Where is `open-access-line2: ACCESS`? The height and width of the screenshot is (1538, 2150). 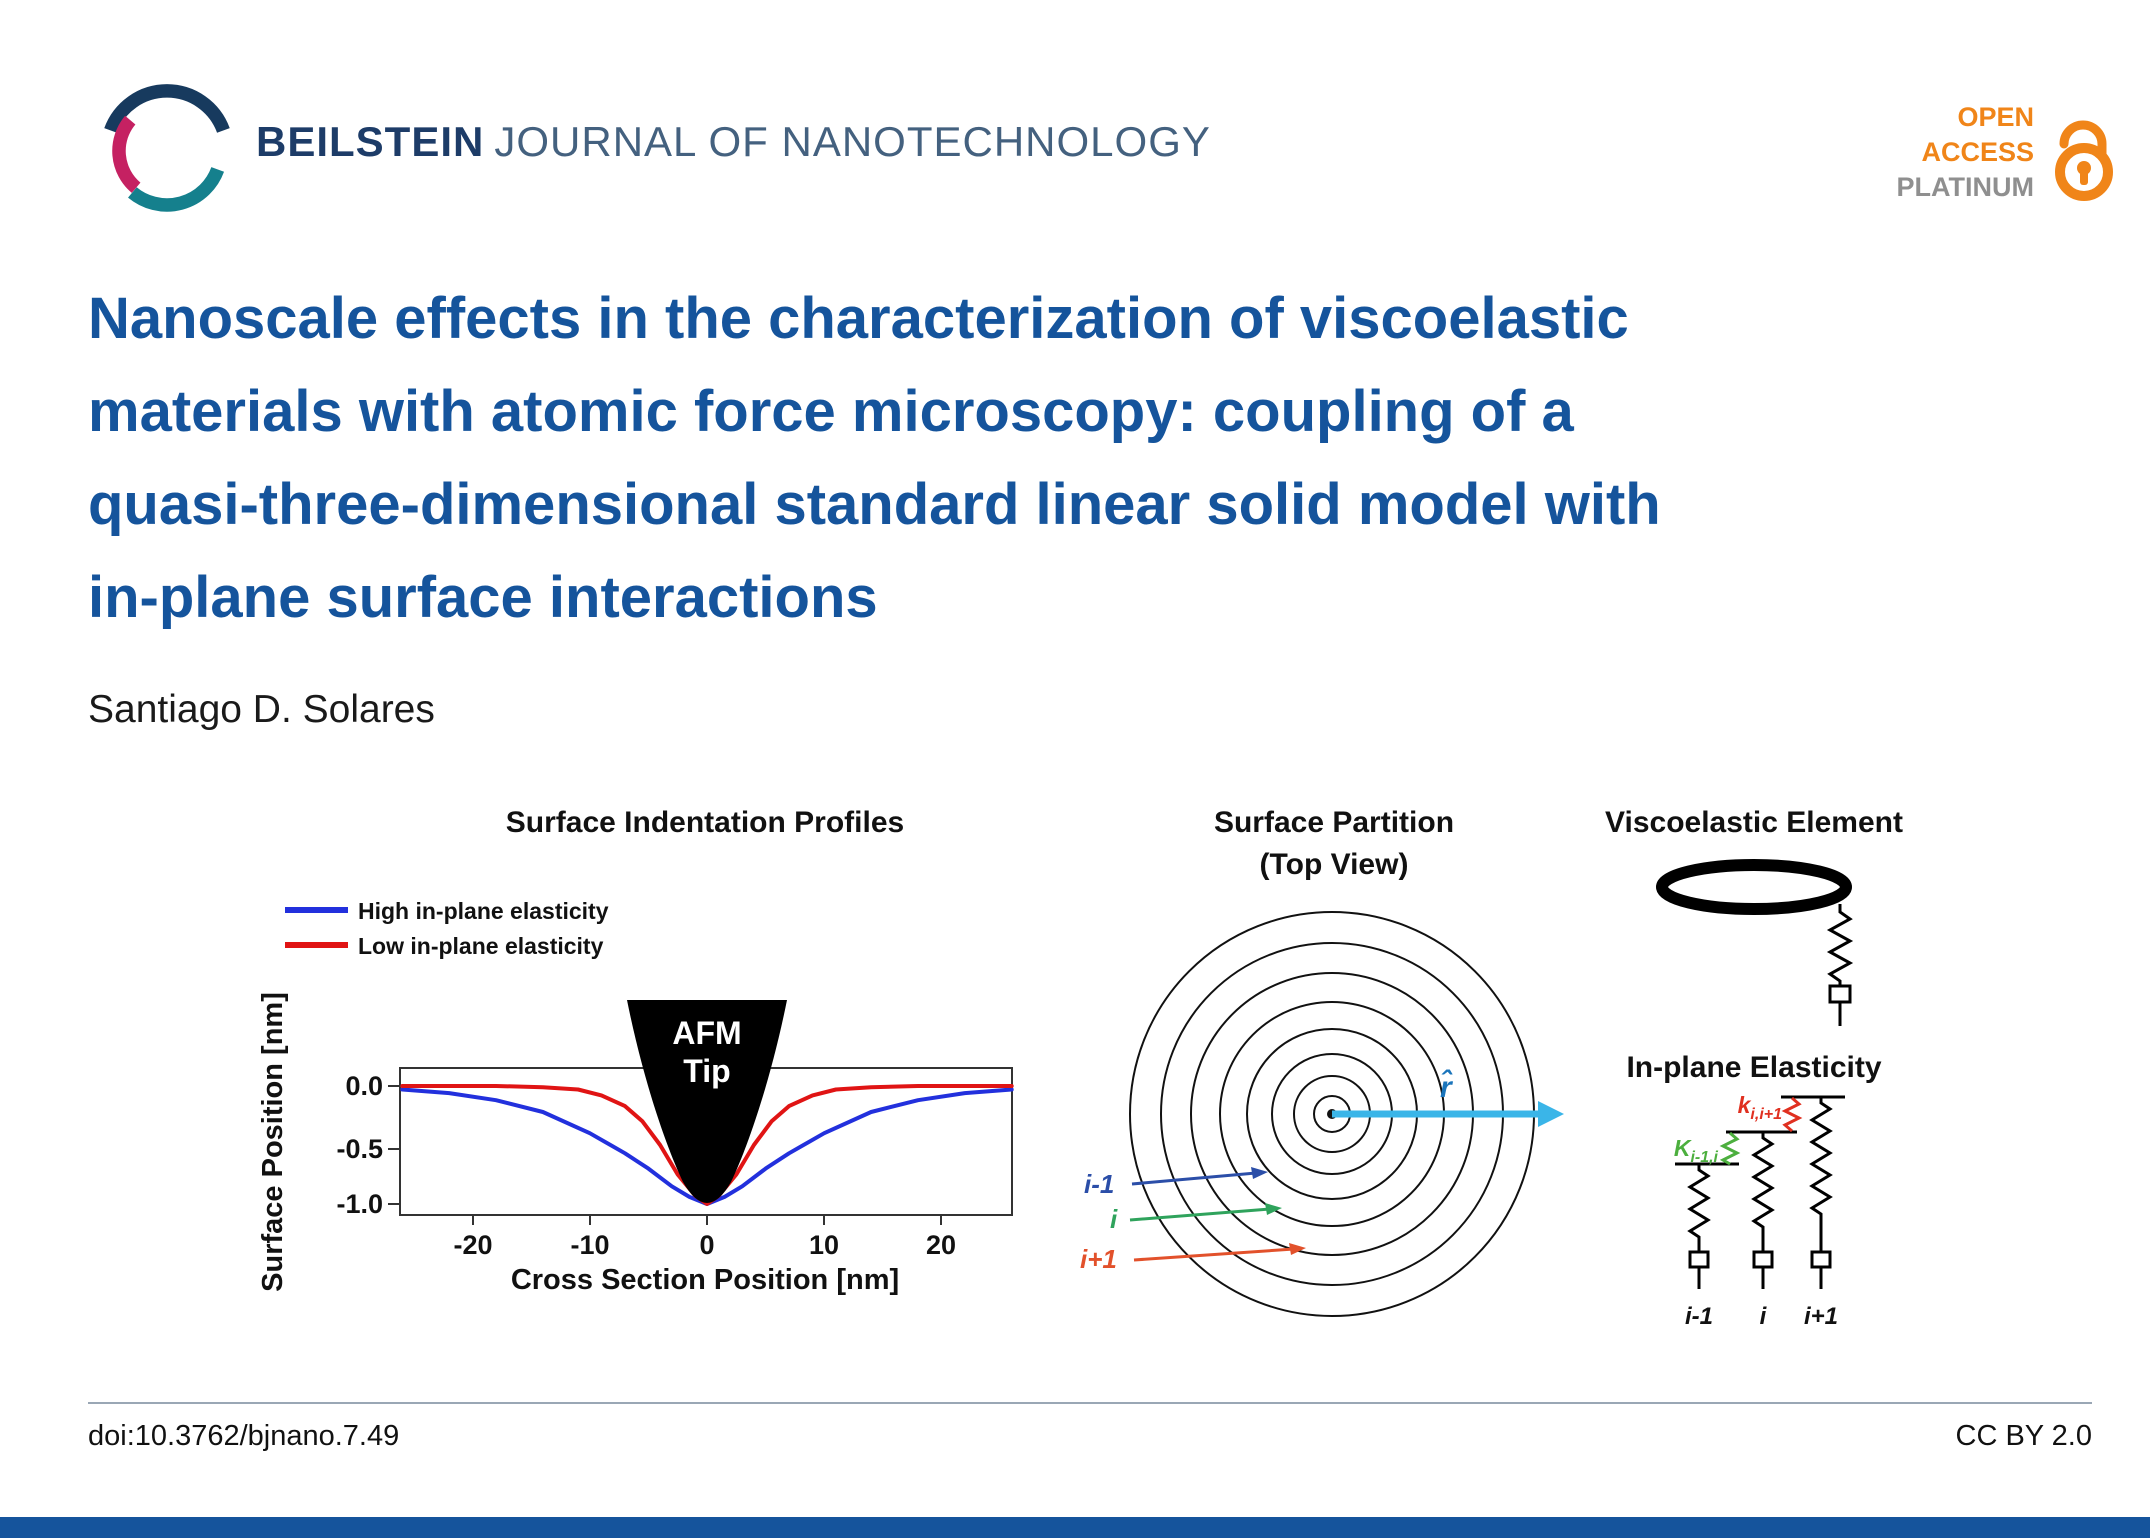
open-access-line2: ACCESS is located at coordinates (1977, 152).